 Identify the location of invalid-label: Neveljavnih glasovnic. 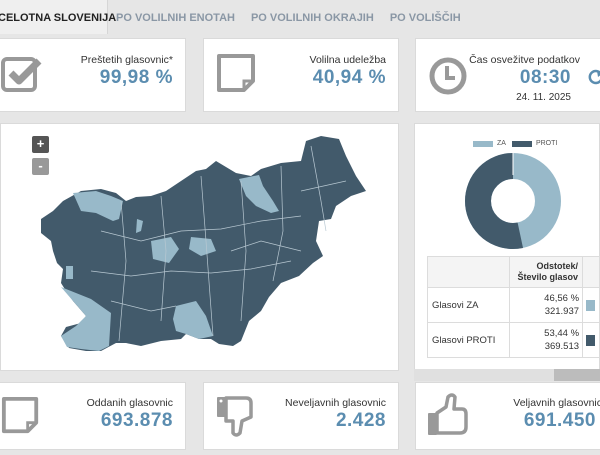
(335, 403).